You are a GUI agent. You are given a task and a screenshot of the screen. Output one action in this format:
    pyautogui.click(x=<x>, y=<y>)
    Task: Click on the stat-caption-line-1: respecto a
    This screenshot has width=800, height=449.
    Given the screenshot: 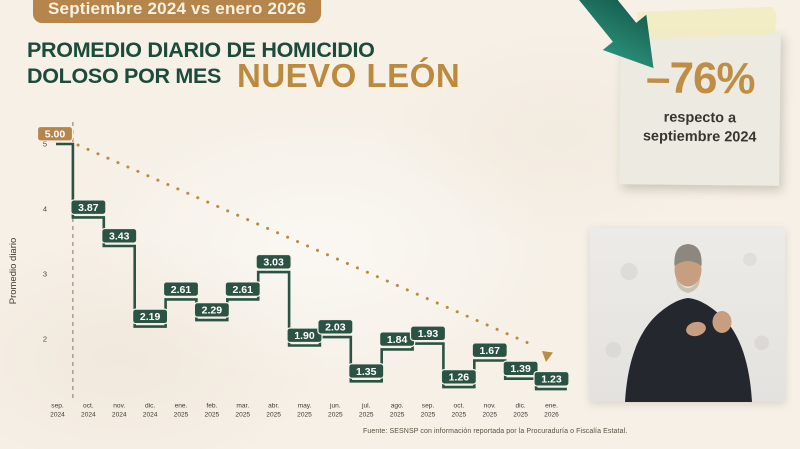 What is the action you would take?
    pyautogui.click(x=700, y=118)
    